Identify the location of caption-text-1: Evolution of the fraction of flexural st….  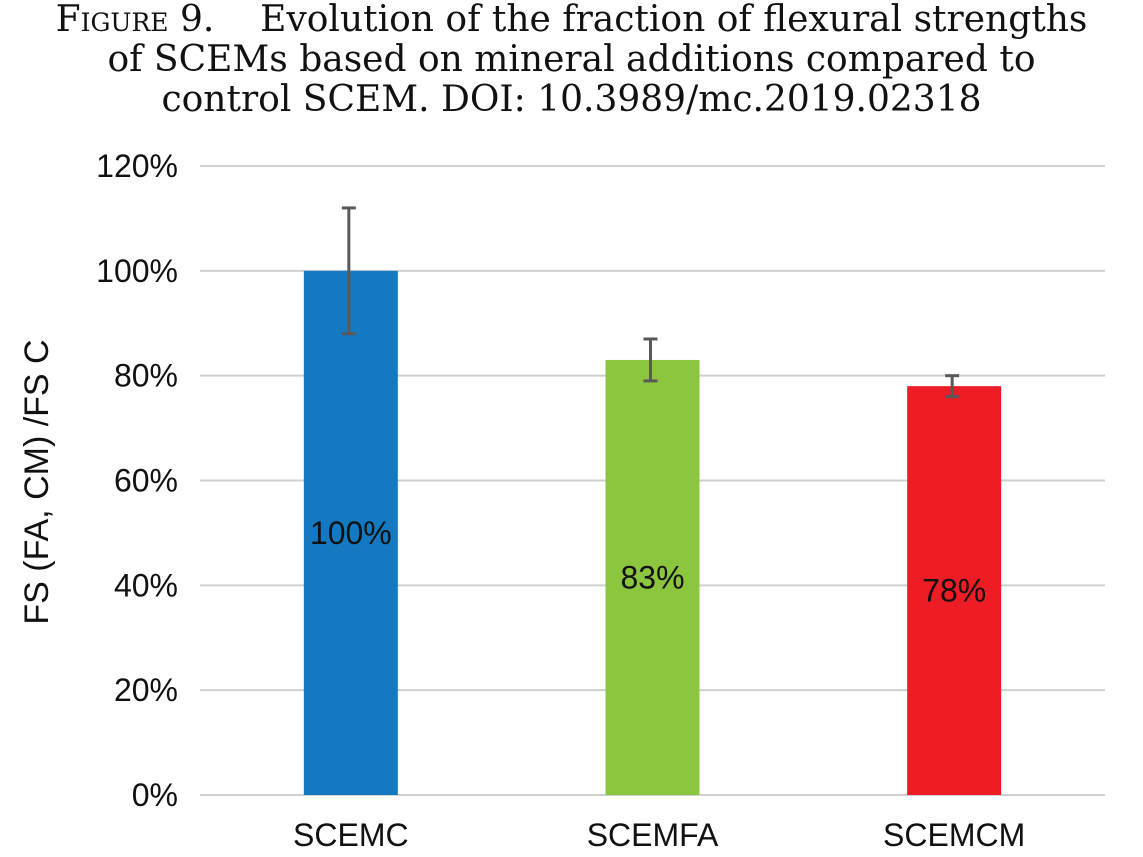
(674, 20).